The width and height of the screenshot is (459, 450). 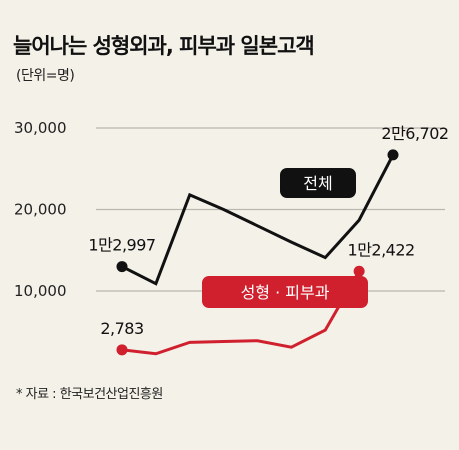 I want to click on y-tick-label: 10,000, so click(x=40, y=291).